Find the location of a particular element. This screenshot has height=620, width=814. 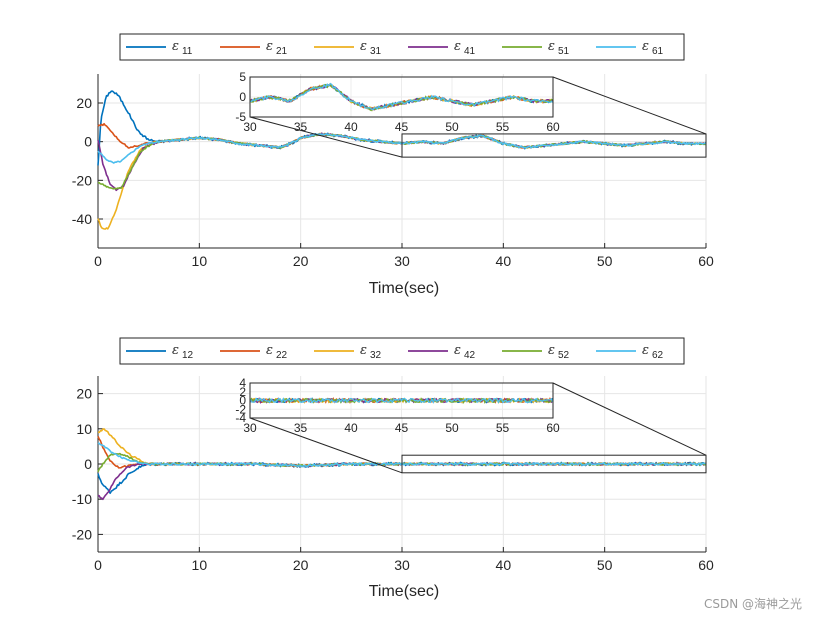

legend-subscript: 11 is located at coordinates (187, 51).